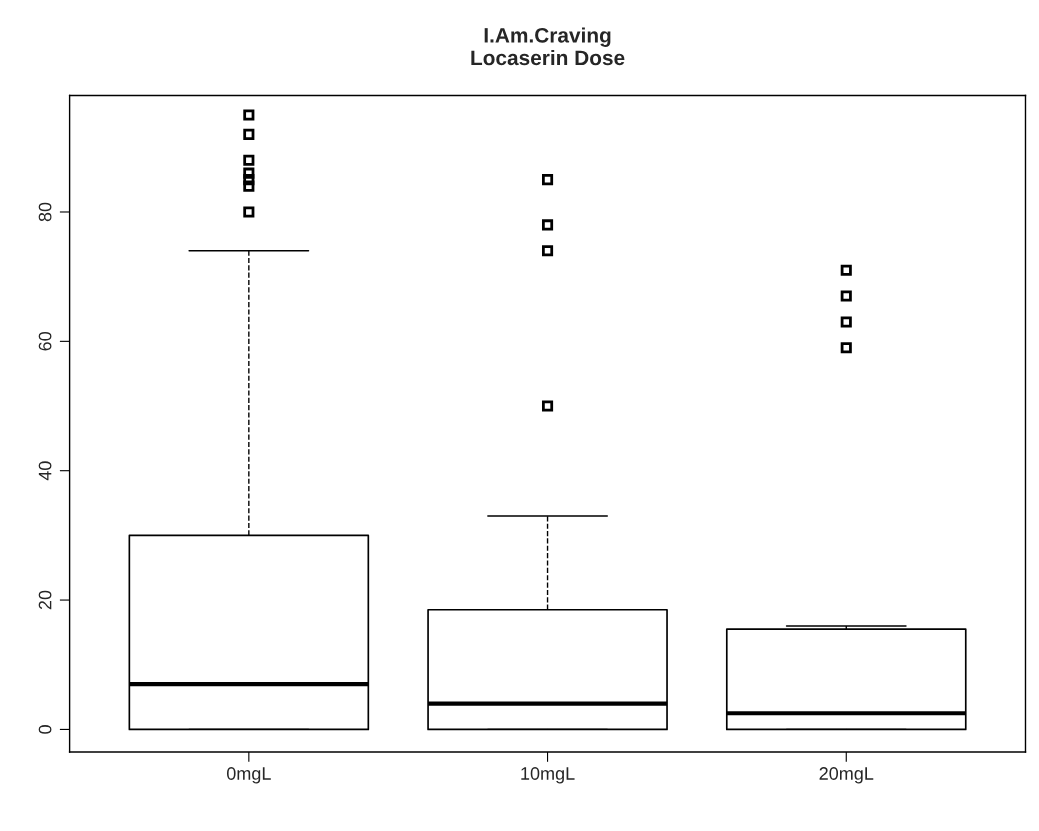 This screenshot has height=831, width=1039. What do you see at coordinates (548, 46) in the screenshot?
I see `chart-title: I.Am.Craving Locaserin Dose` at bounding box center [548, 46].